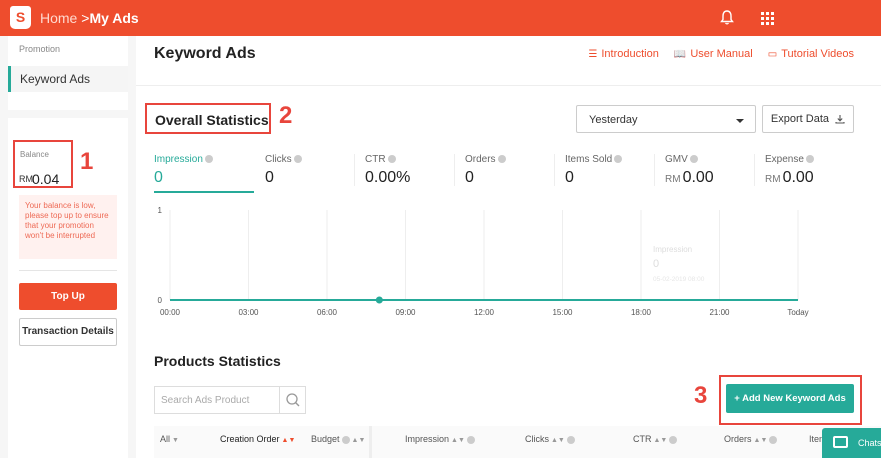  I want to click on metric-label: CTR, so click(380, 159).